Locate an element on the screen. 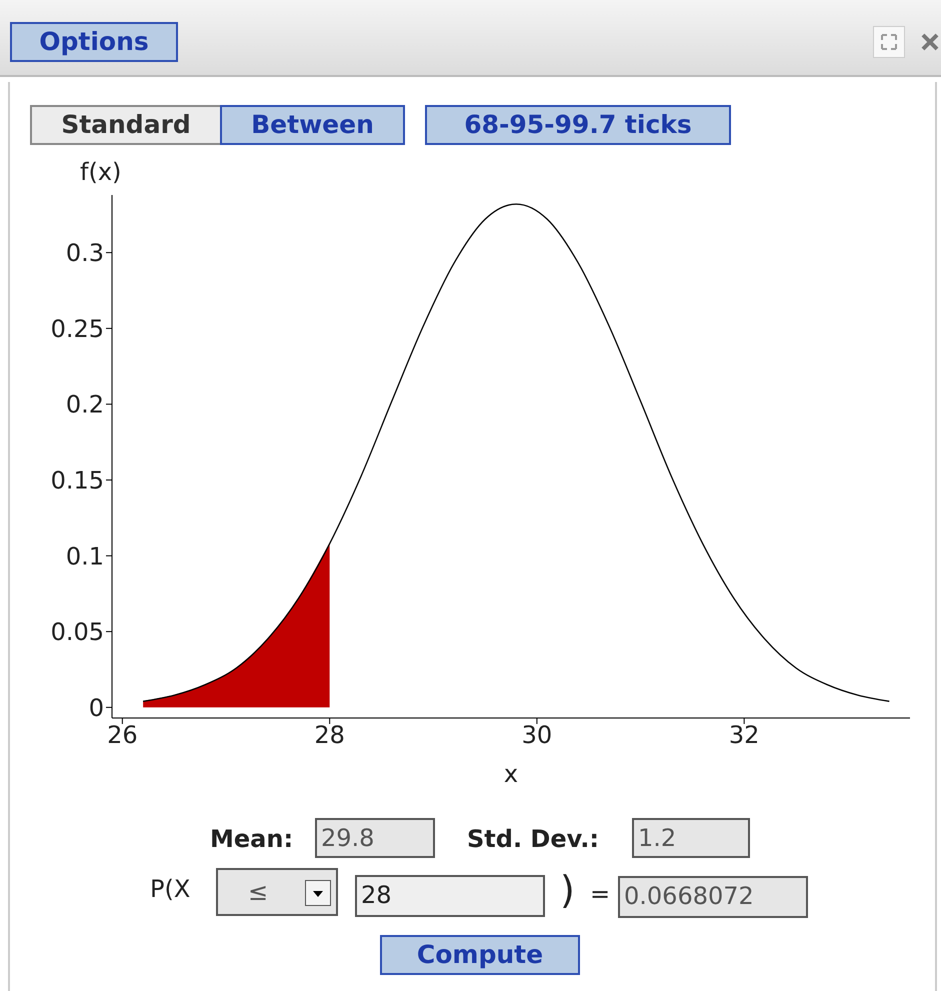 The height and width of the screenshot is (991, 941). text: P(X is located at coordinates (170, 889).